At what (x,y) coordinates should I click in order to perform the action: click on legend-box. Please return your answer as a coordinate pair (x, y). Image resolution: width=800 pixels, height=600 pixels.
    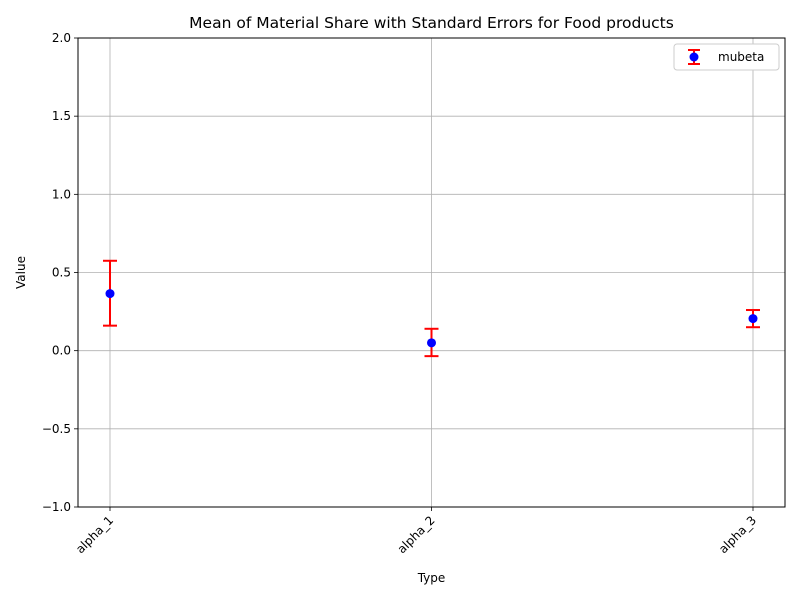
    Looking at the image, I should click on (726, 57).